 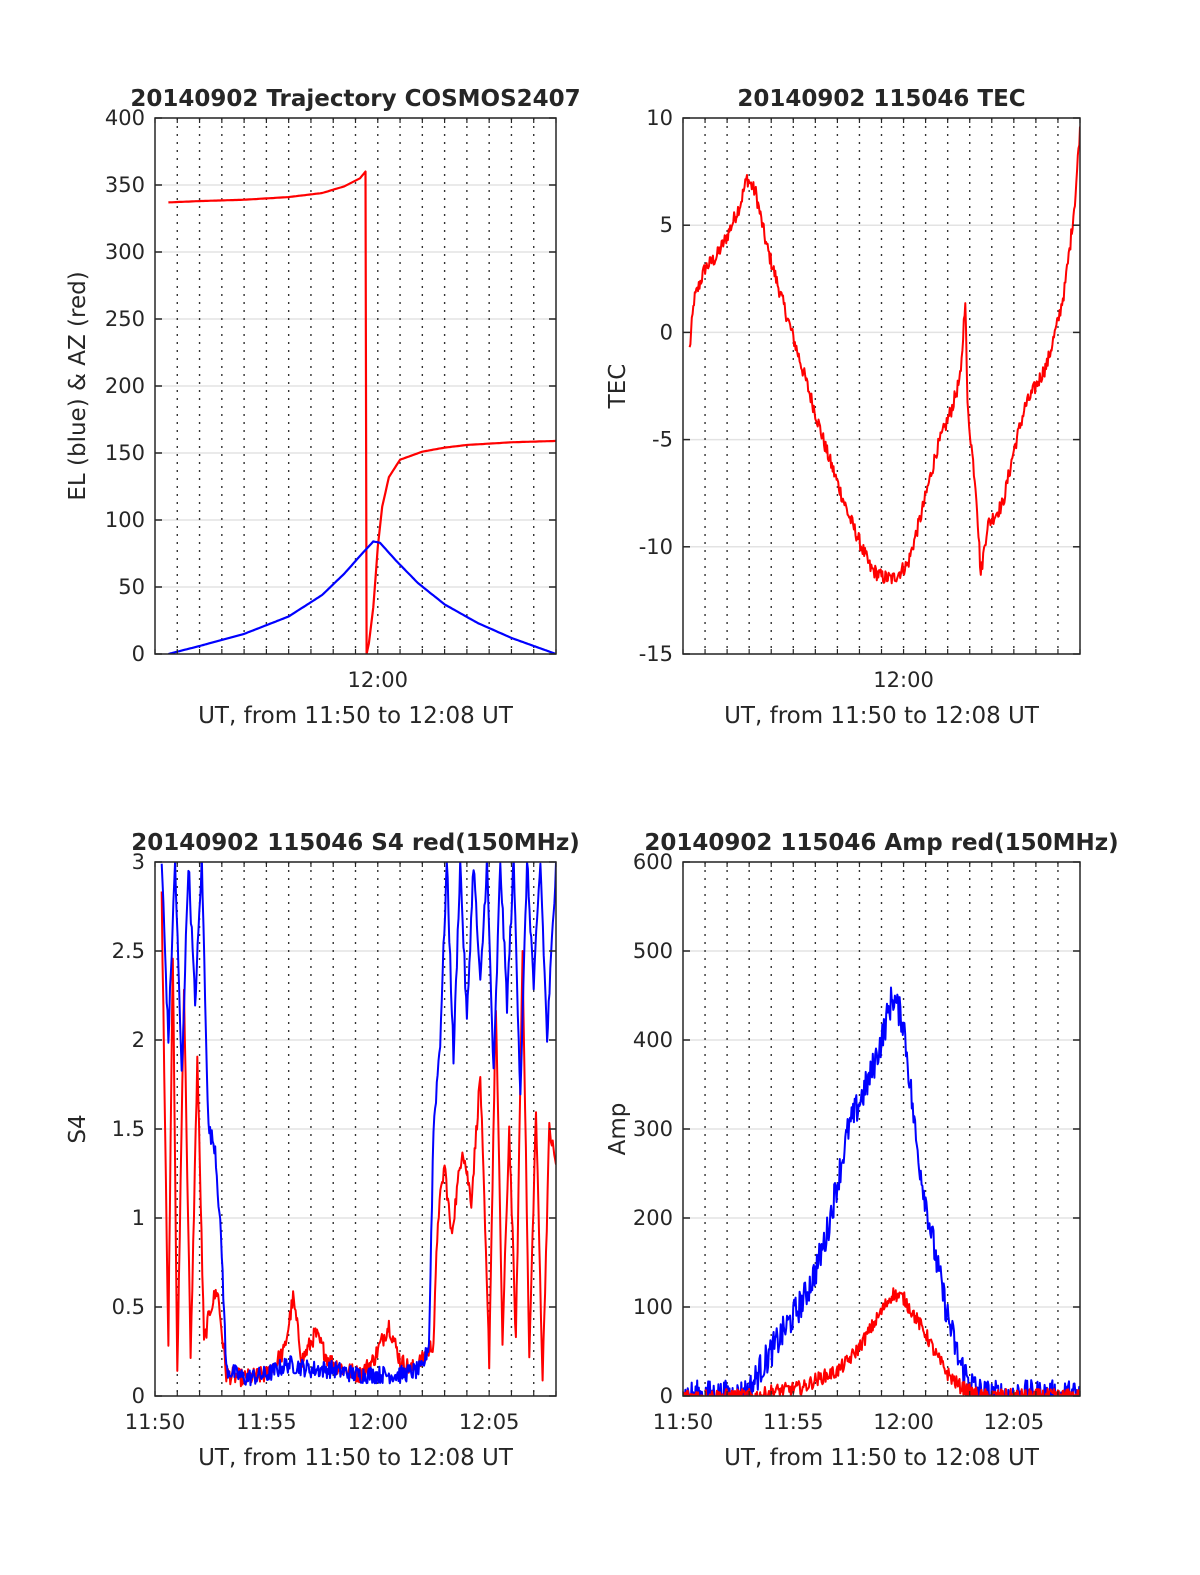 What do you see at coordinates (138, 1040) in the screenshot?
I see `y-tick-label: 2` at bounding box center [138, 1040].